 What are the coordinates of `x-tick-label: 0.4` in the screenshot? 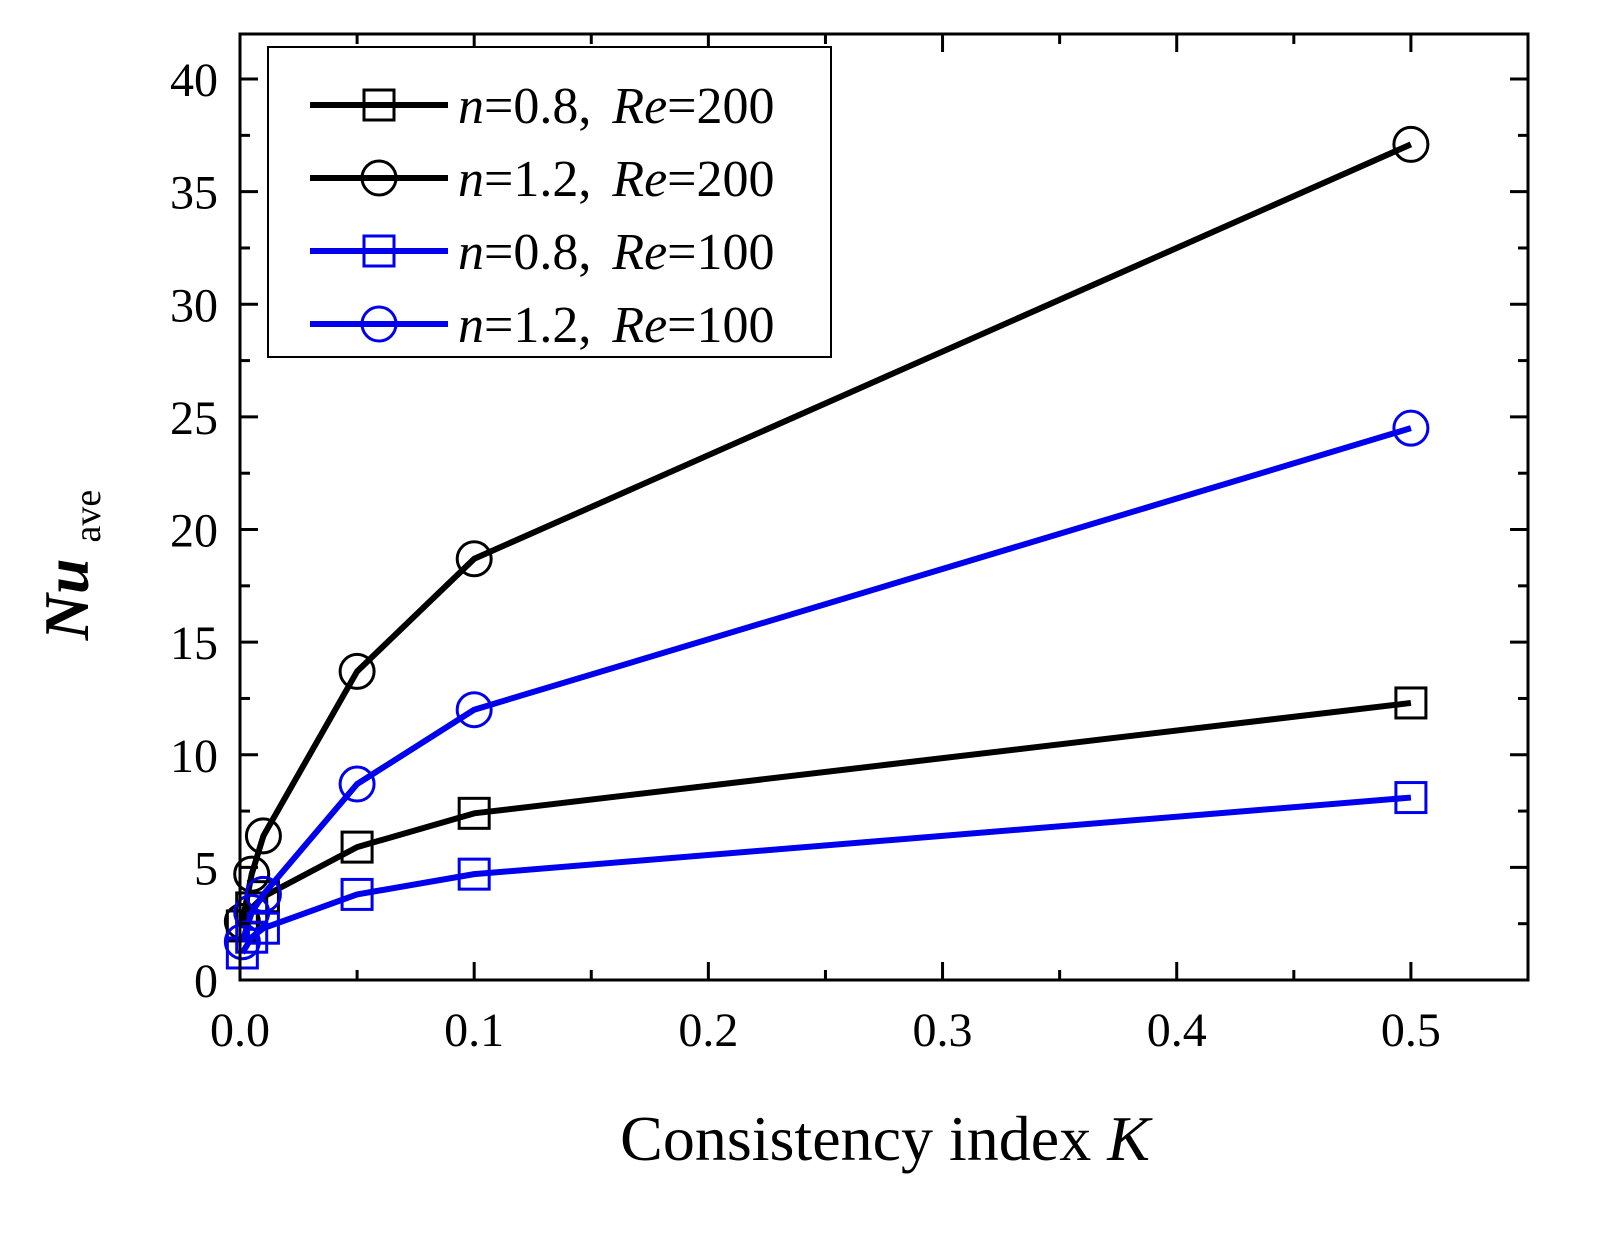 It's located at (1177, 1030).